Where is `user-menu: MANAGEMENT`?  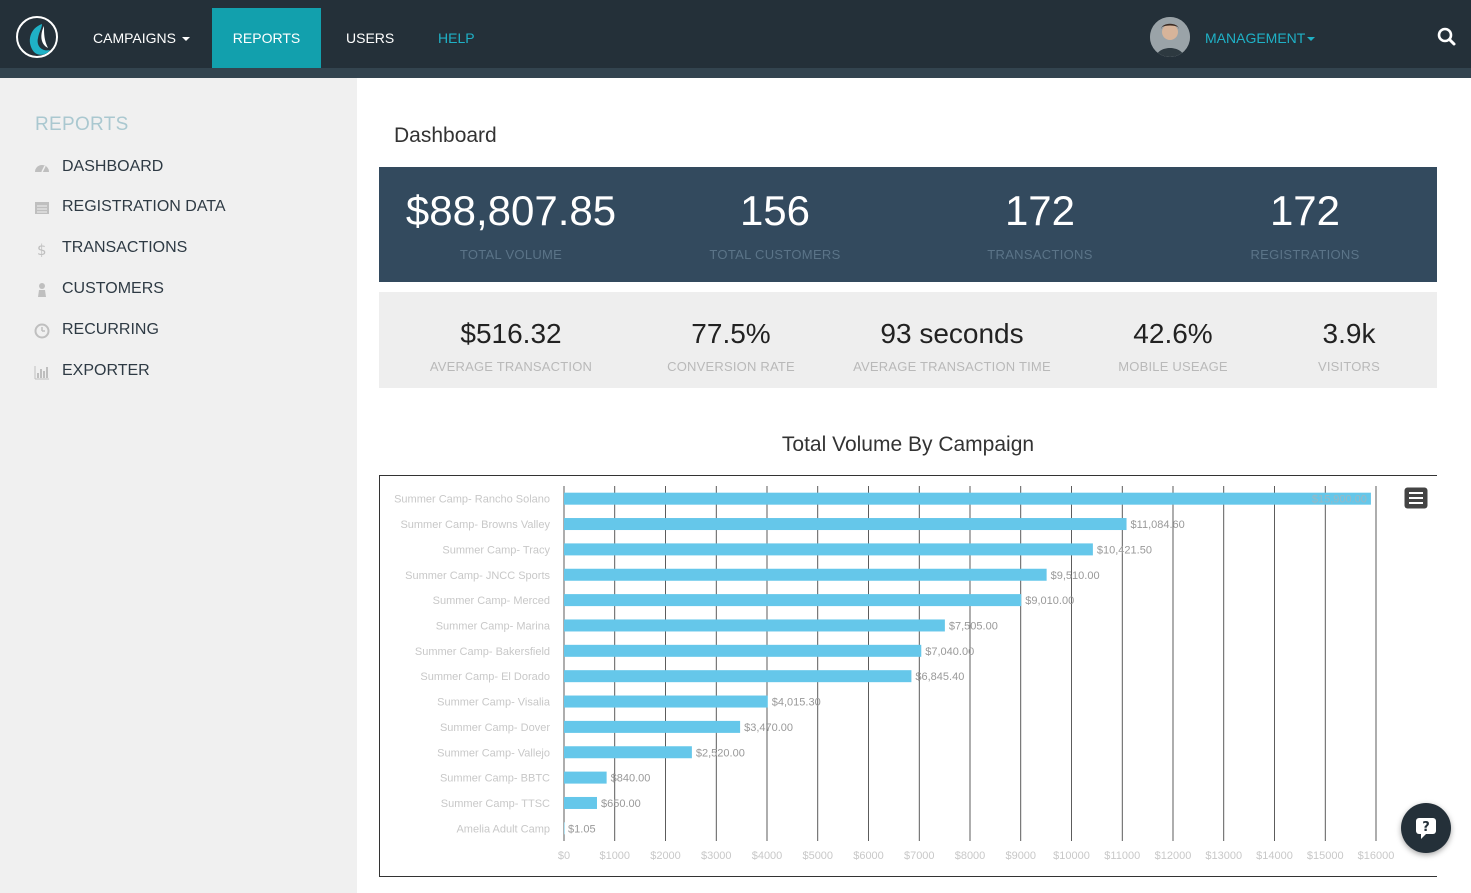 user-menu: MANAGEMENT is located at coordinates (1260, 38).